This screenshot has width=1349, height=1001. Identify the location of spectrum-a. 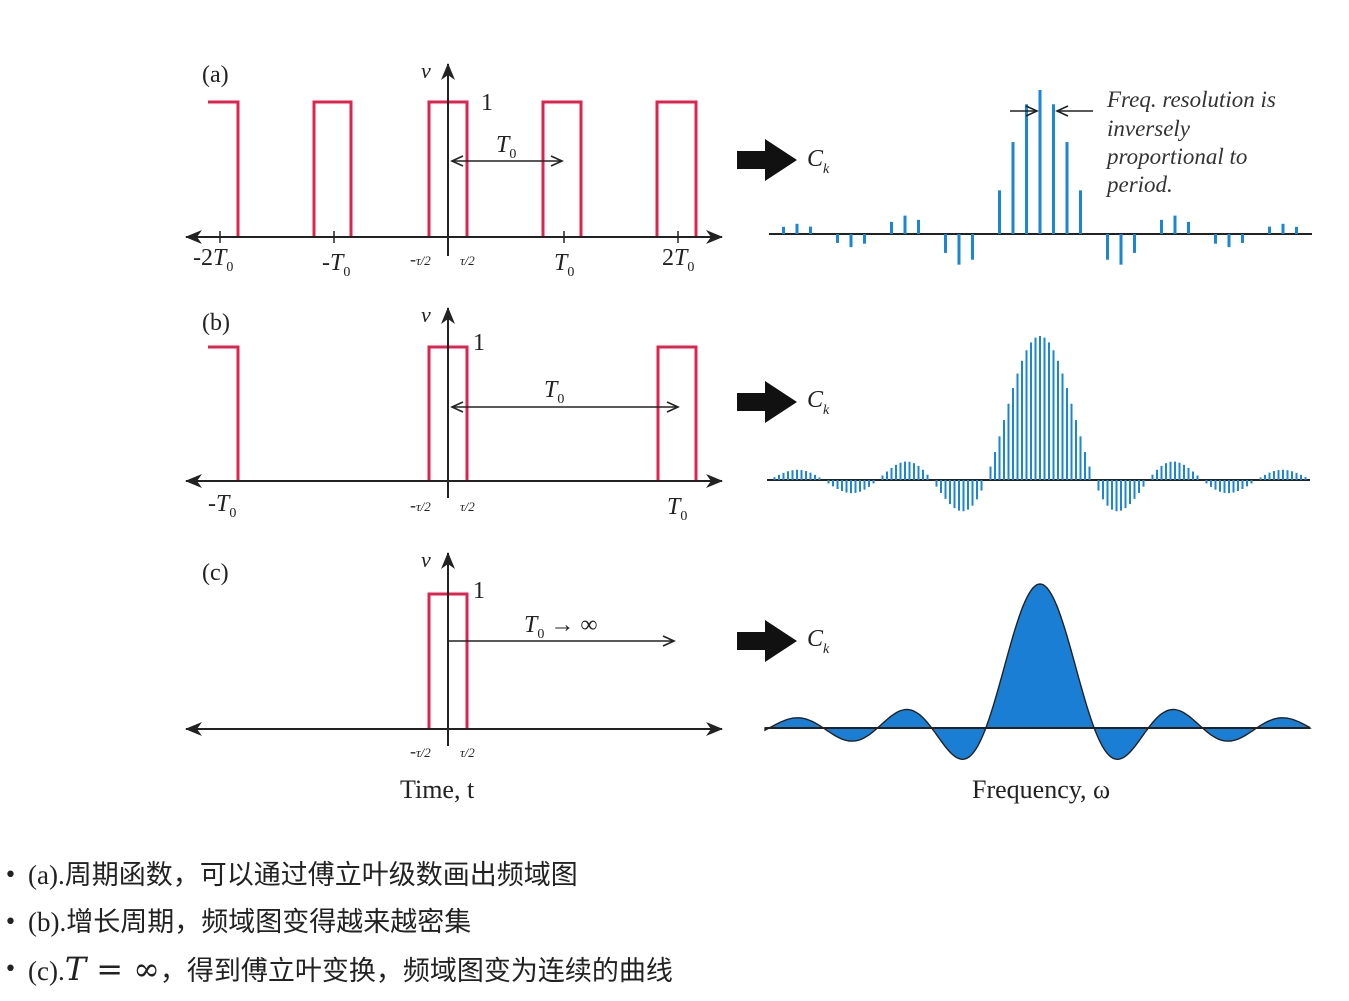
(1040, 177).